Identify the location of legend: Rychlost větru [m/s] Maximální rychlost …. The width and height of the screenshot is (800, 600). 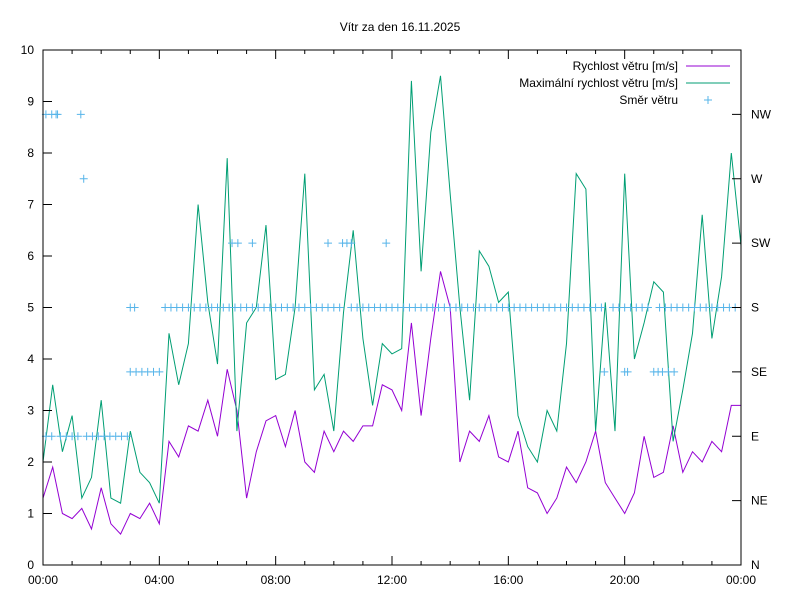
(624, 83).